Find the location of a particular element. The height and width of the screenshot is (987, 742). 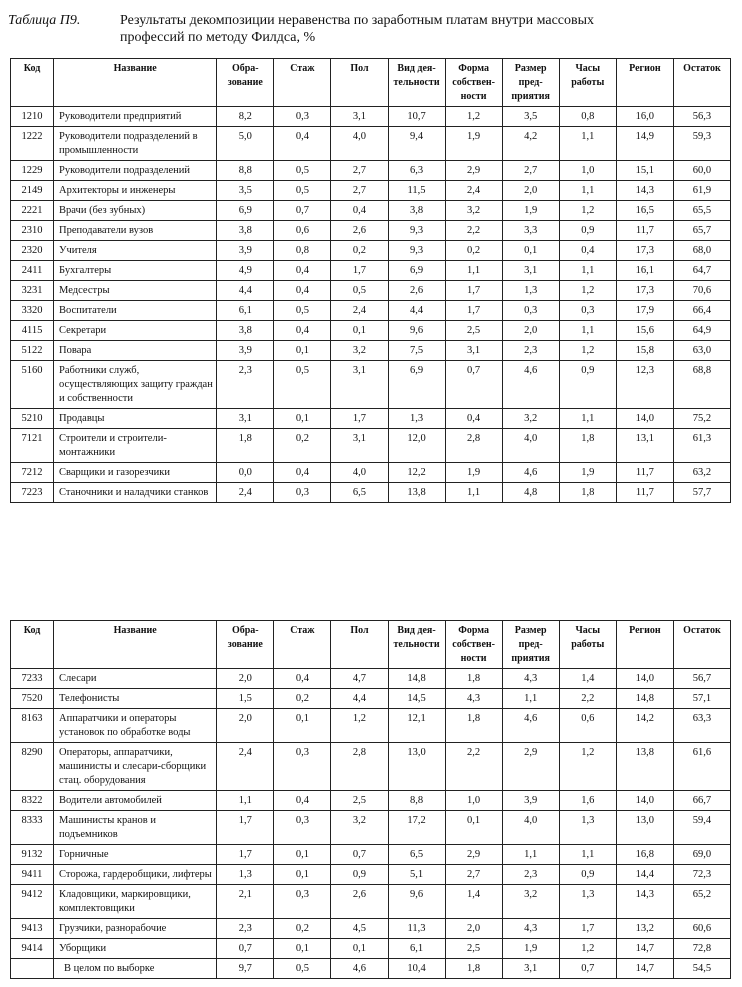

value-cell: 1,0 is located at coordinates (473, 800).